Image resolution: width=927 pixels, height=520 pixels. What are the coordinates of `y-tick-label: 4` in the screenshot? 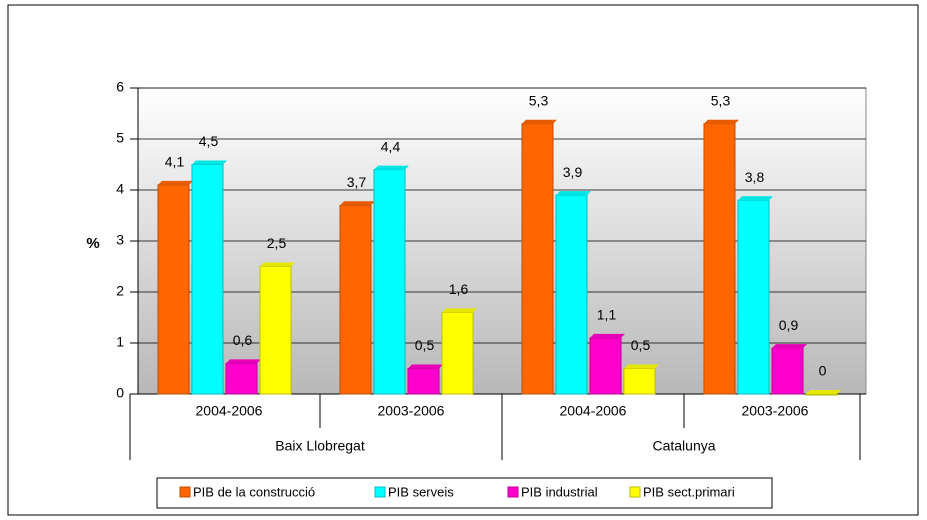 It's located at (120, 189).